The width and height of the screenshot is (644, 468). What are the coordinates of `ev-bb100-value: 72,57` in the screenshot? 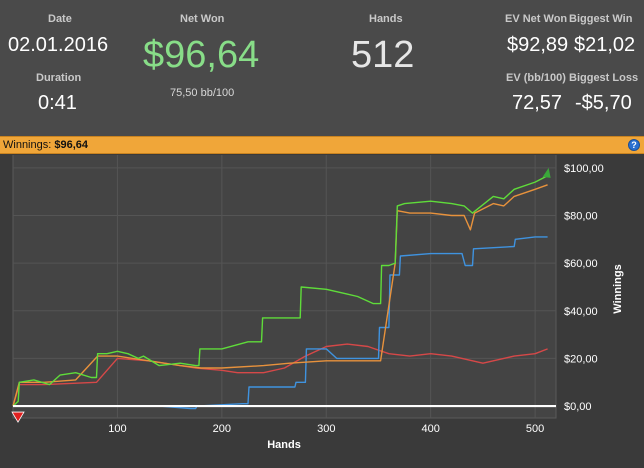 It's located at (537, 103).